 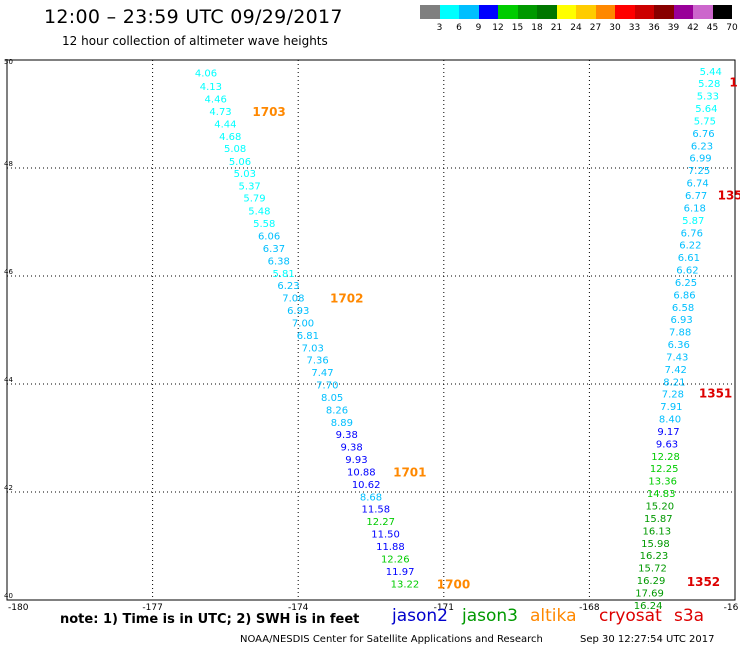 I want to click on colorbar-label: 42, so click(x=693, y=28).